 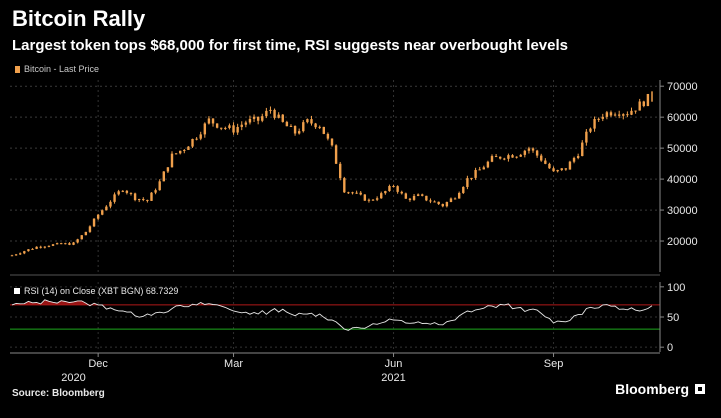 What do you see at coordinates (98, 364) in the screenshot?
I see `x-tick-label: Dec` at bounding box center [98, 364].